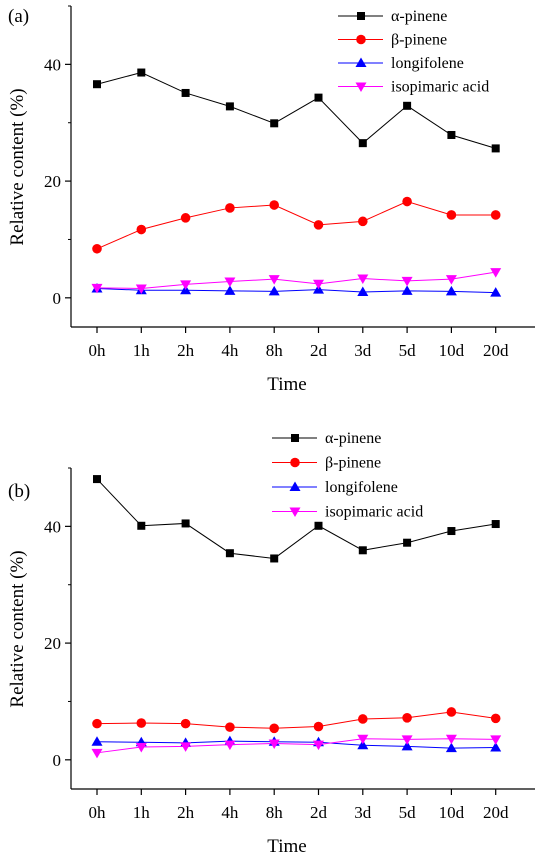  I want to click on legend-entry: β-pinene, so click(326, 463).